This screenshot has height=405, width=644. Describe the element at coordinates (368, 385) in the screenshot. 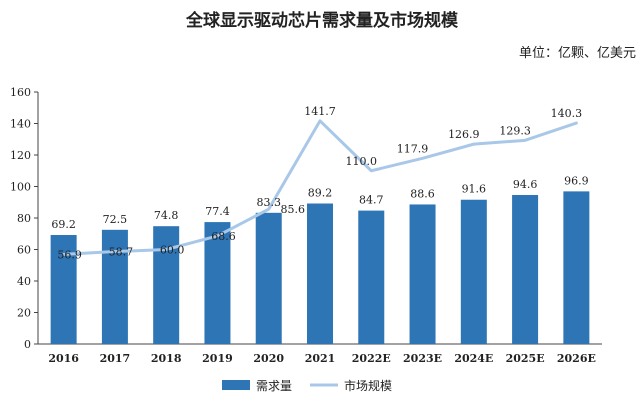

I see `legend-line-label: 市场规模` at that location.